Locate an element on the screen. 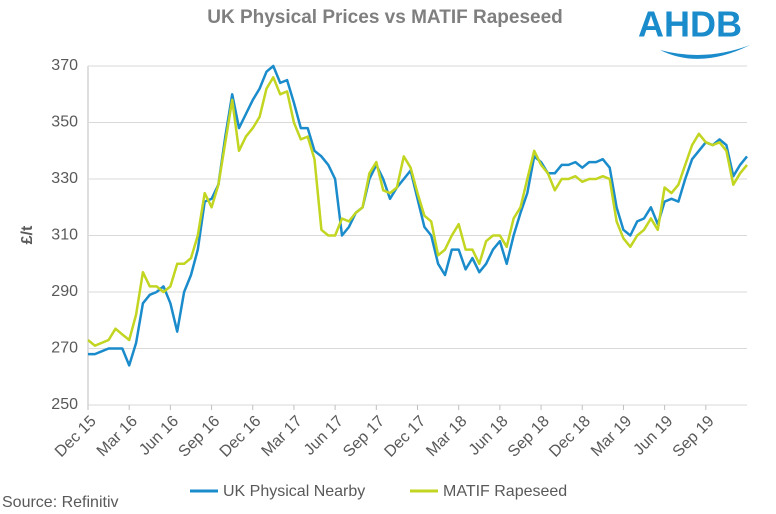 The width and height of the screenshot is (776, 514). y-tick-label: 330 is located at coordinates (64, 178).